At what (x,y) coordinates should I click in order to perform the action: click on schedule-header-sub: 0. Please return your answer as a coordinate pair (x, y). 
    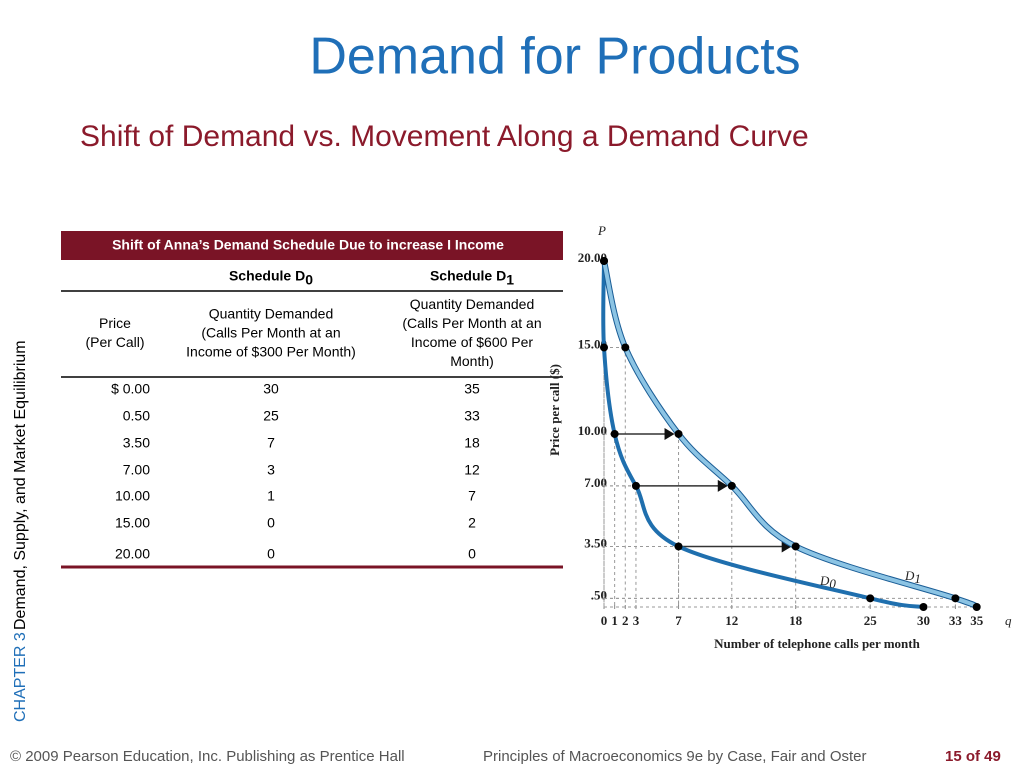
    Looking at the image, I should click on (309, 280).